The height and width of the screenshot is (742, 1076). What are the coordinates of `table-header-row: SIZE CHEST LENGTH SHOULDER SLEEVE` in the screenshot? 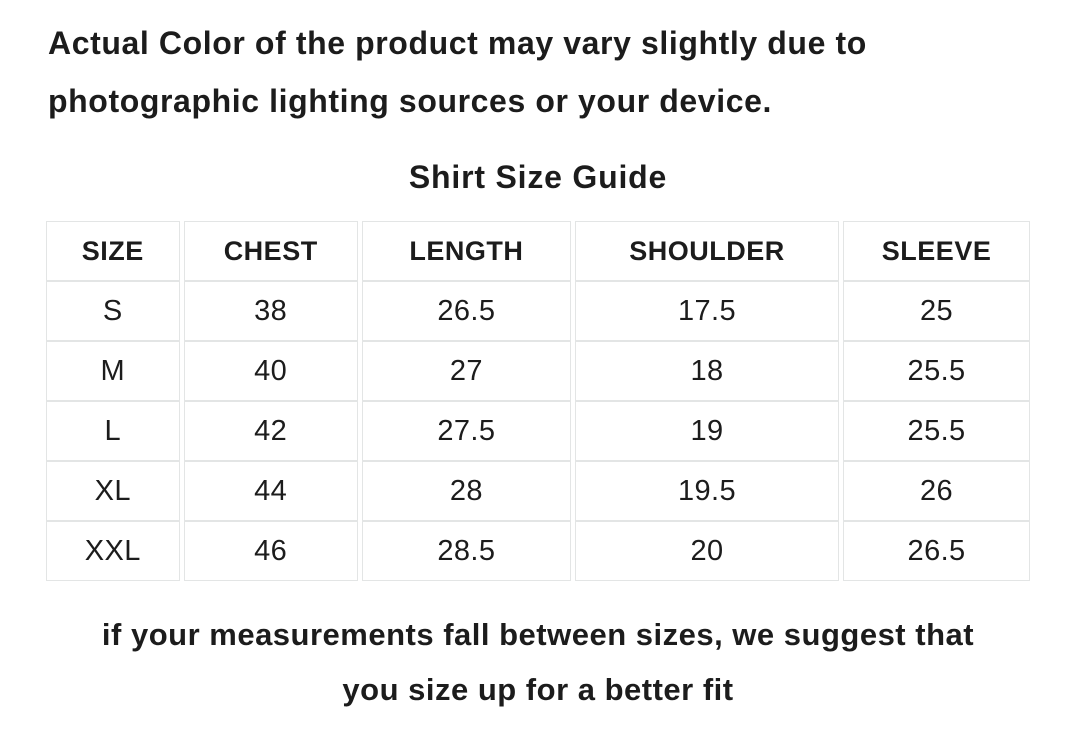 It's located at (538, 251).